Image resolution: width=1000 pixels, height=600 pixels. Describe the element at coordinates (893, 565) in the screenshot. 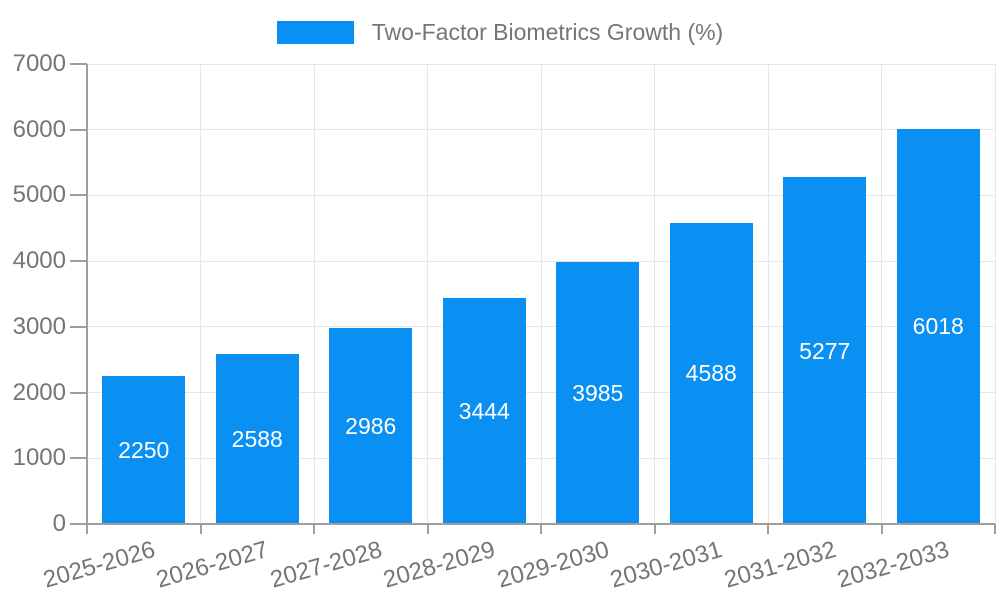

I see `x-tick-label: 2032-2033` at that location.